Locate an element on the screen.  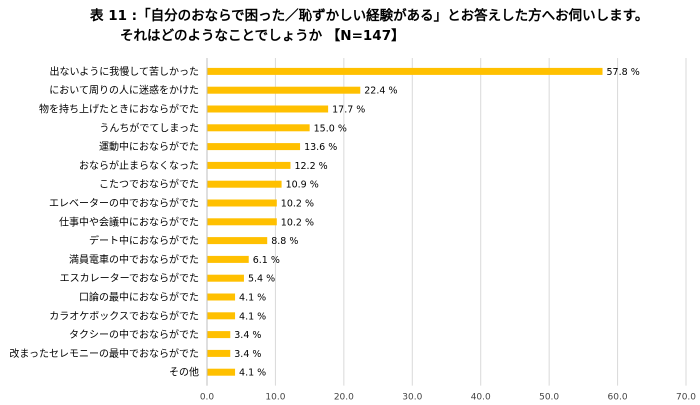
value-label: 5.4 % is located at coordinates (261, 279).